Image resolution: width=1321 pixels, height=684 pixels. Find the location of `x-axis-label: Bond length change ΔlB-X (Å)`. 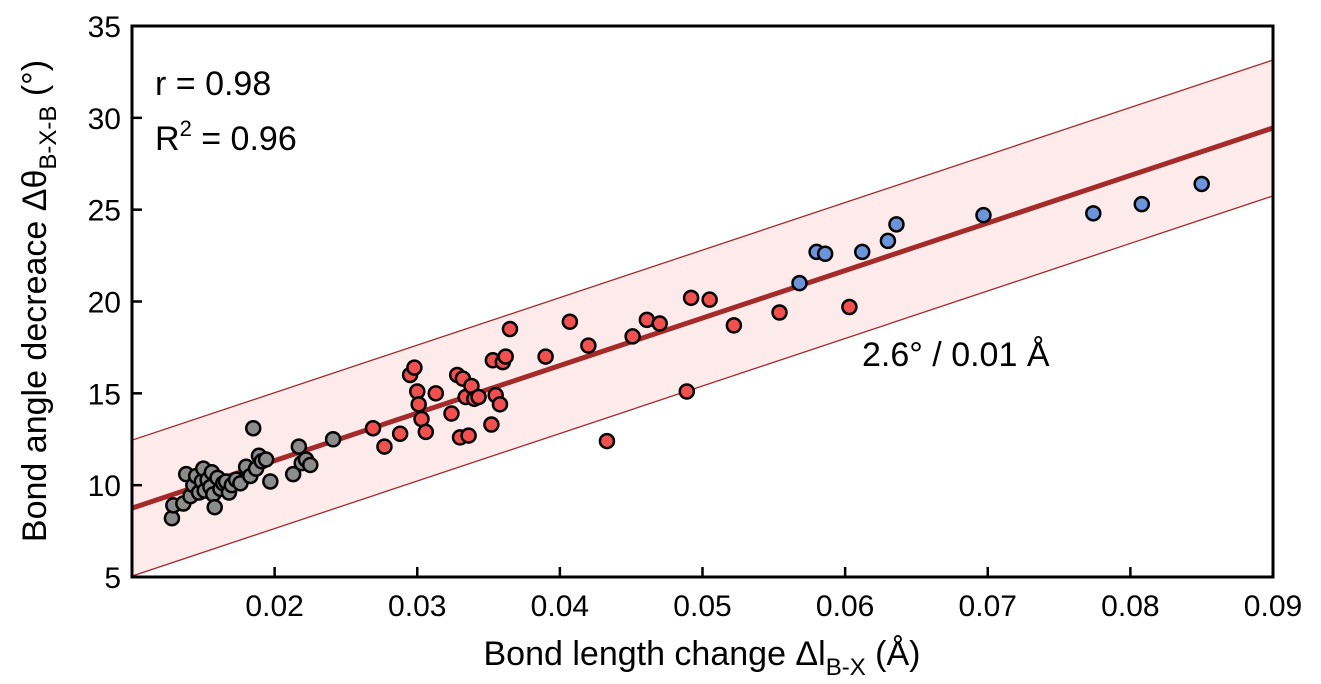

x-axis-label: Bond length change ΔlB-X (Å) is located at coordinates (702, 658).